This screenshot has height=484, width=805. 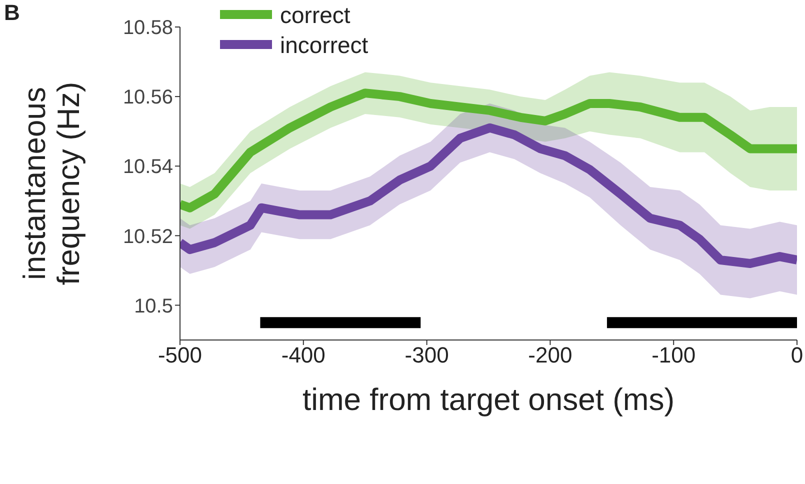 What do you see at coordinates (550, 355) in the screenshot?
I see `x-tick-label: -200` at bounding box center [550, 355].